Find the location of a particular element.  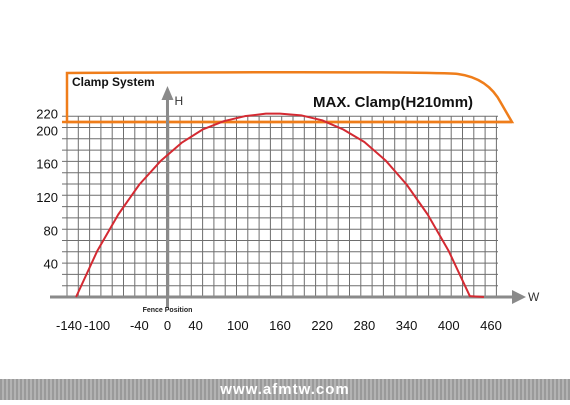

footer-bar: www.afmtw.com is located at coordinates (285, 389).